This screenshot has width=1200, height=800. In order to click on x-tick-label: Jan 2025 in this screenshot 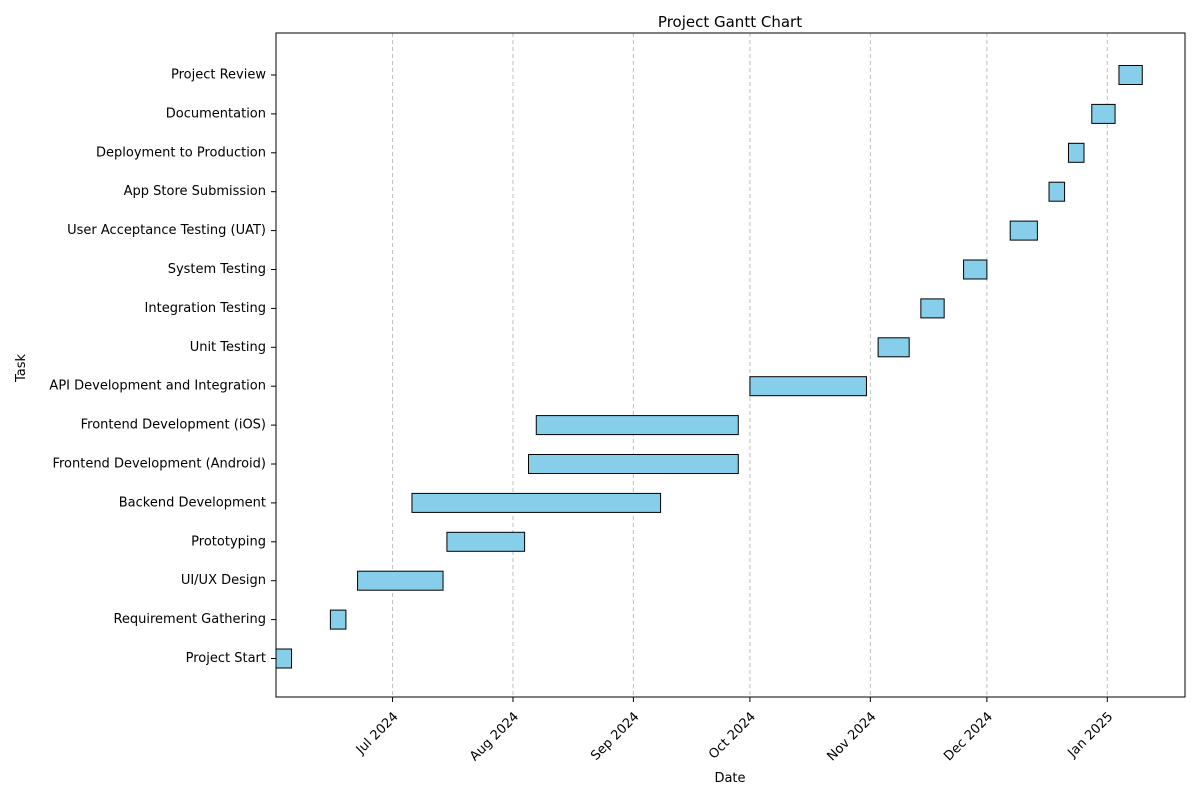, I will do `click(1091, 735)`.